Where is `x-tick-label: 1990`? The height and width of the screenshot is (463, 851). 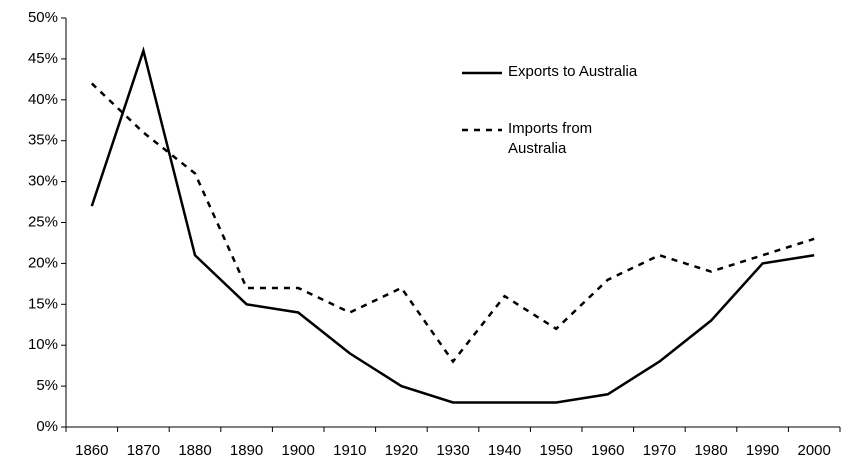 x-tick-label: 1990 is located at coordinates (762, 450).